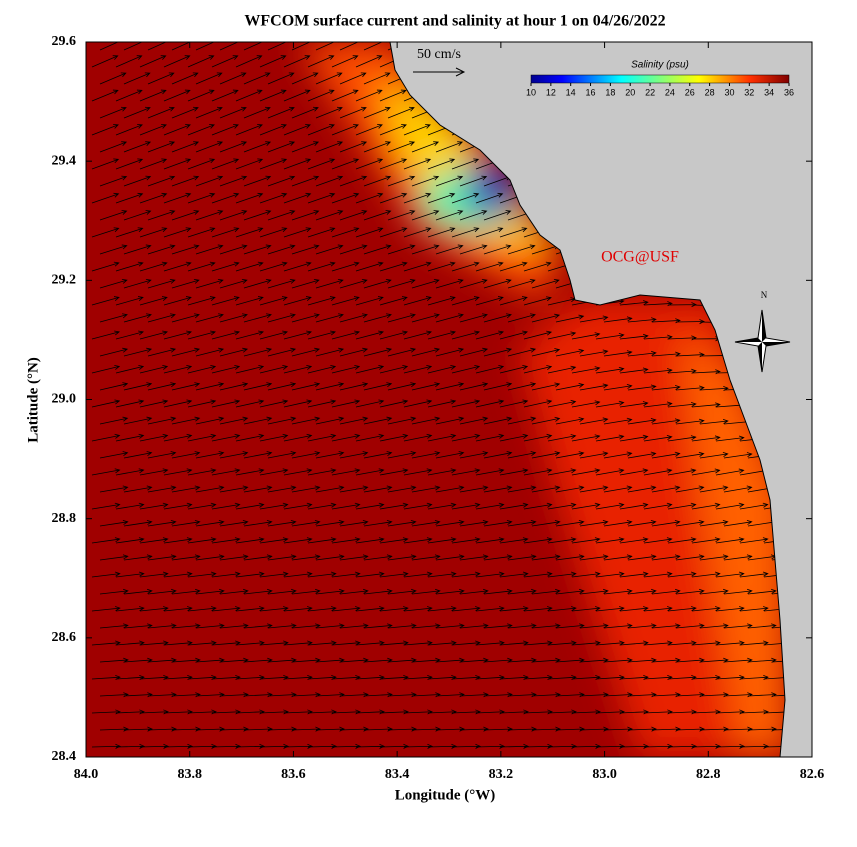 This screenshot has width=857, height=847. Describe the element at coordinates (604, 774) in the screenshot. I see `x-tick-label: 83.0` at that location.